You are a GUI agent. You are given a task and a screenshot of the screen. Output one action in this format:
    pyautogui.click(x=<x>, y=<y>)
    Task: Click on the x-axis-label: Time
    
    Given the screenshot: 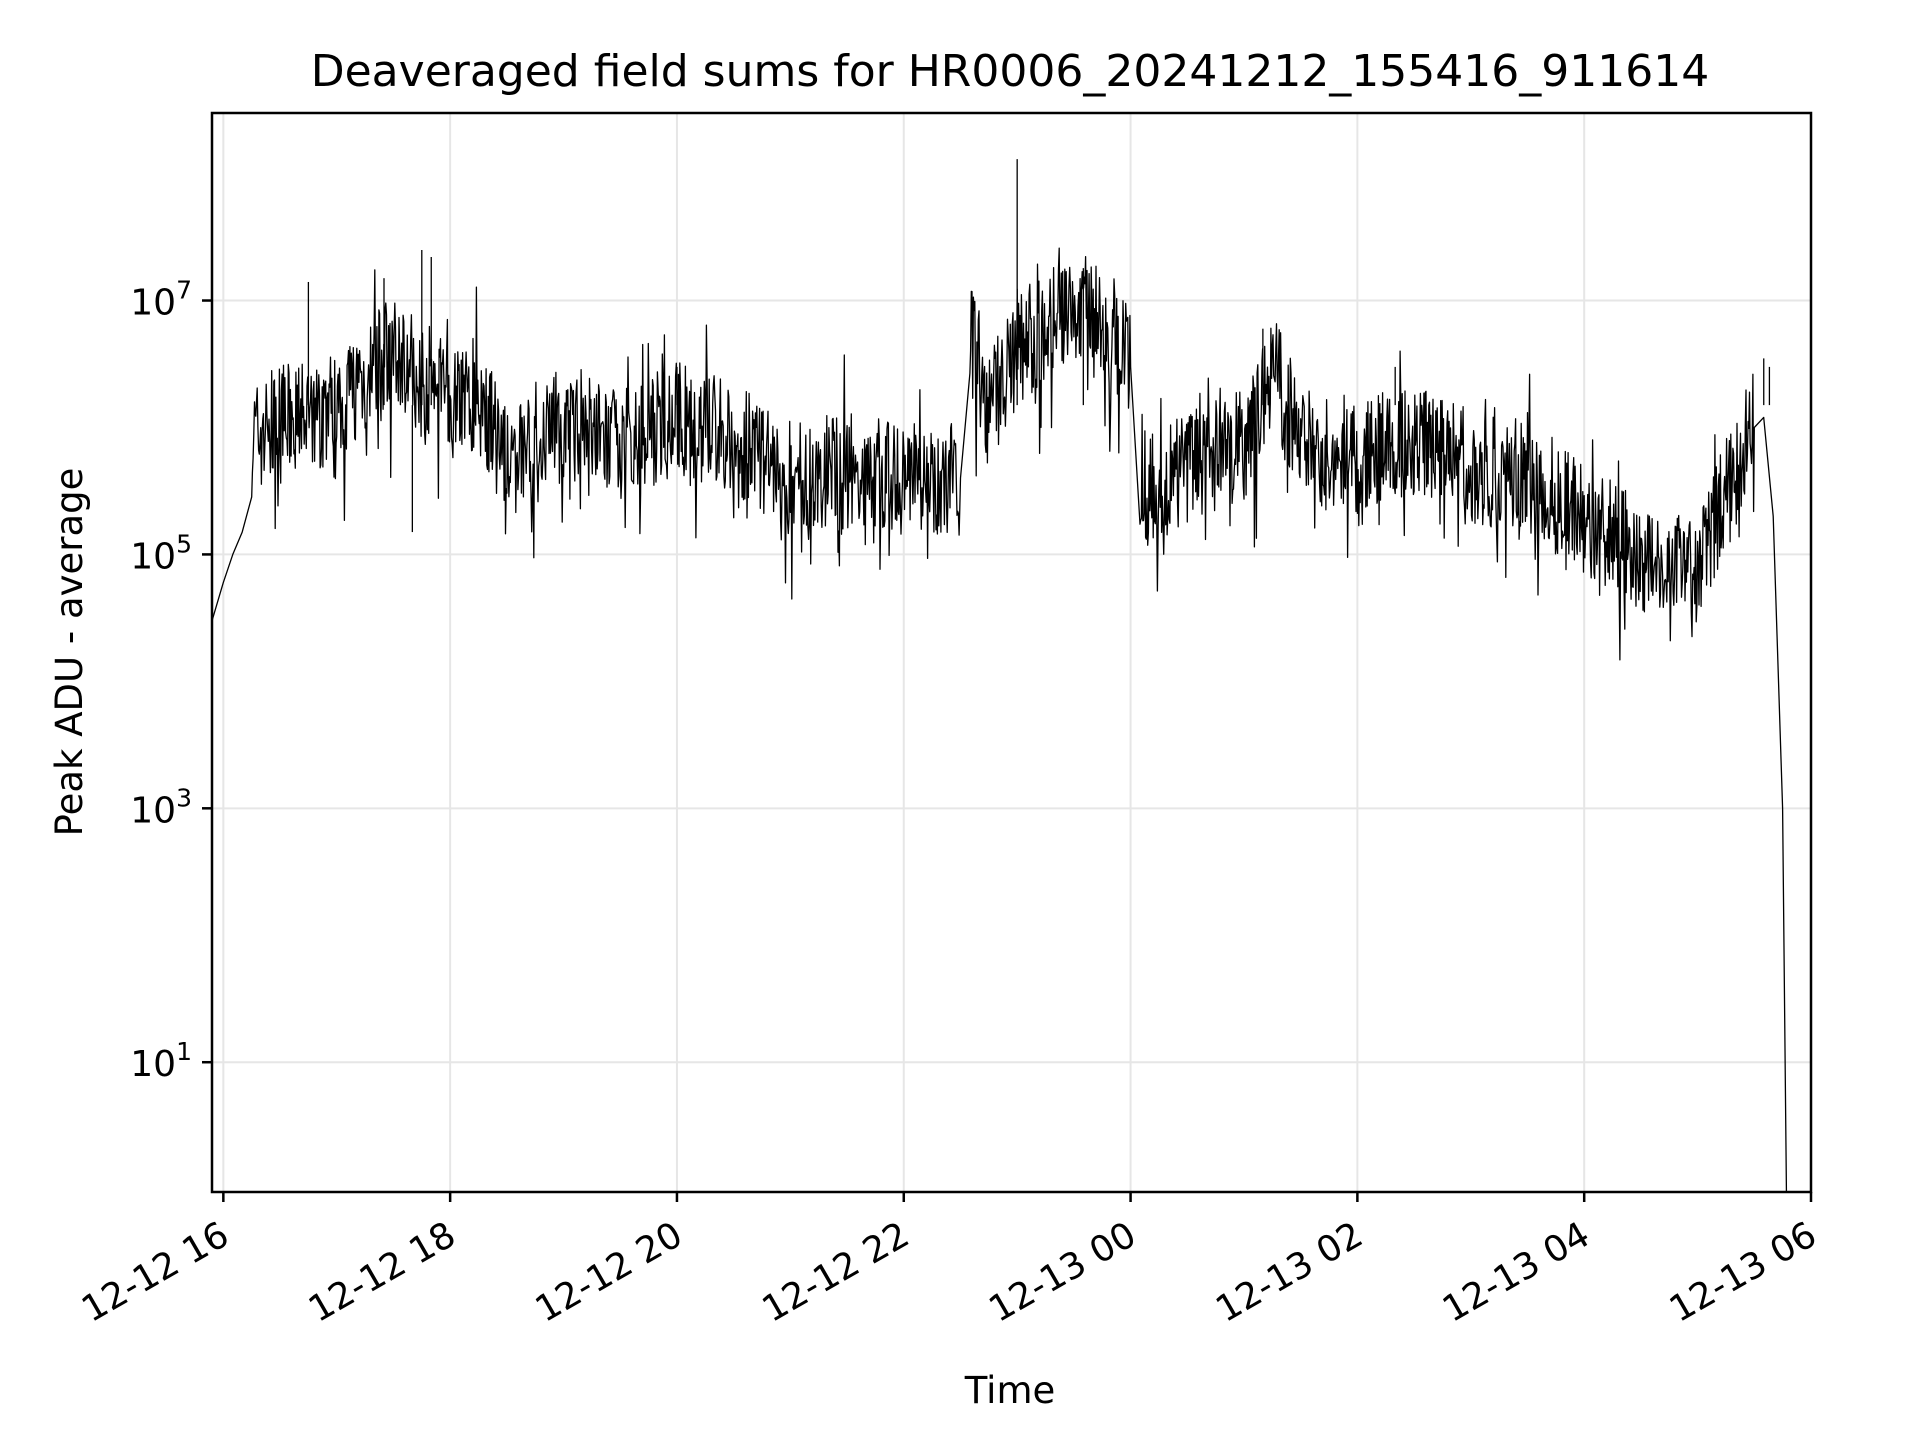 What is the action you would take?
    pyautogui.click(x=1010, y=1390)
    